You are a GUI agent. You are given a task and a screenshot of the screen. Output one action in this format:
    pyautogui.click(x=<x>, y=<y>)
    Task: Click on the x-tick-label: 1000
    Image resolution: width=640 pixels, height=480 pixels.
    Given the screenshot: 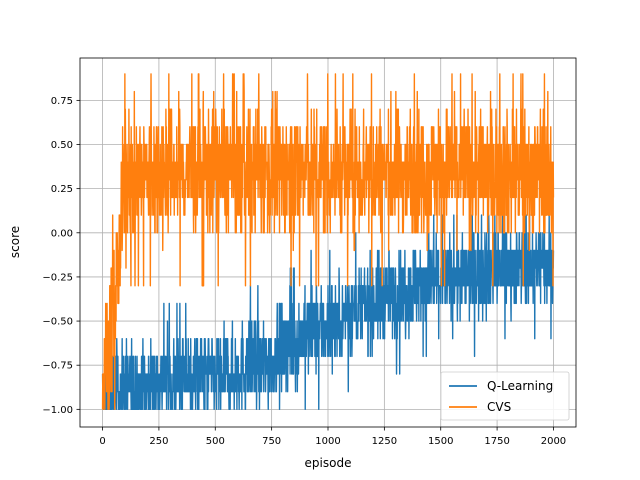 What is the action you would take?
    pyautogui.click(x=327, y=441)
    